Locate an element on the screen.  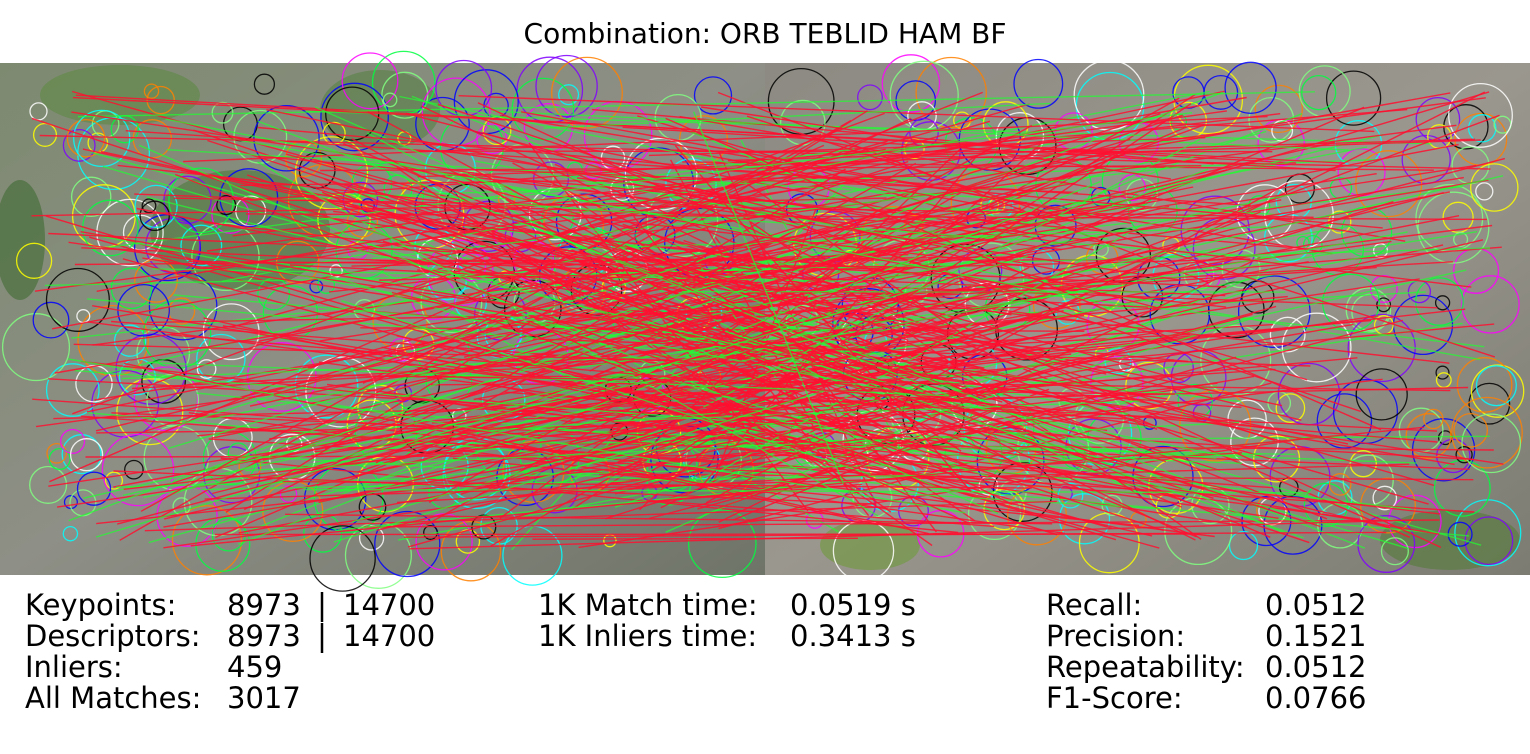
stat-value: 0.1521 is located at coordinates (1315, 636).